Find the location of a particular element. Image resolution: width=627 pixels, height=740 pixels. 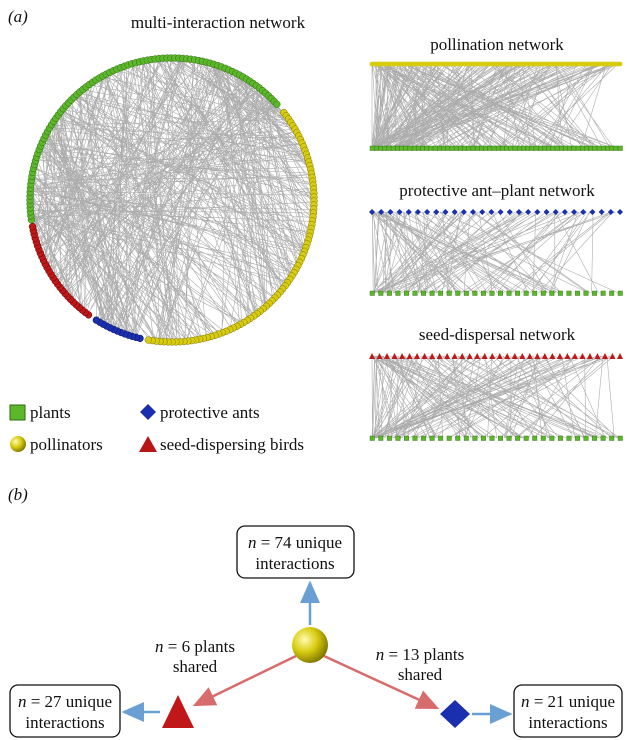

shared-label: shared is located at coordinates (420, 674).